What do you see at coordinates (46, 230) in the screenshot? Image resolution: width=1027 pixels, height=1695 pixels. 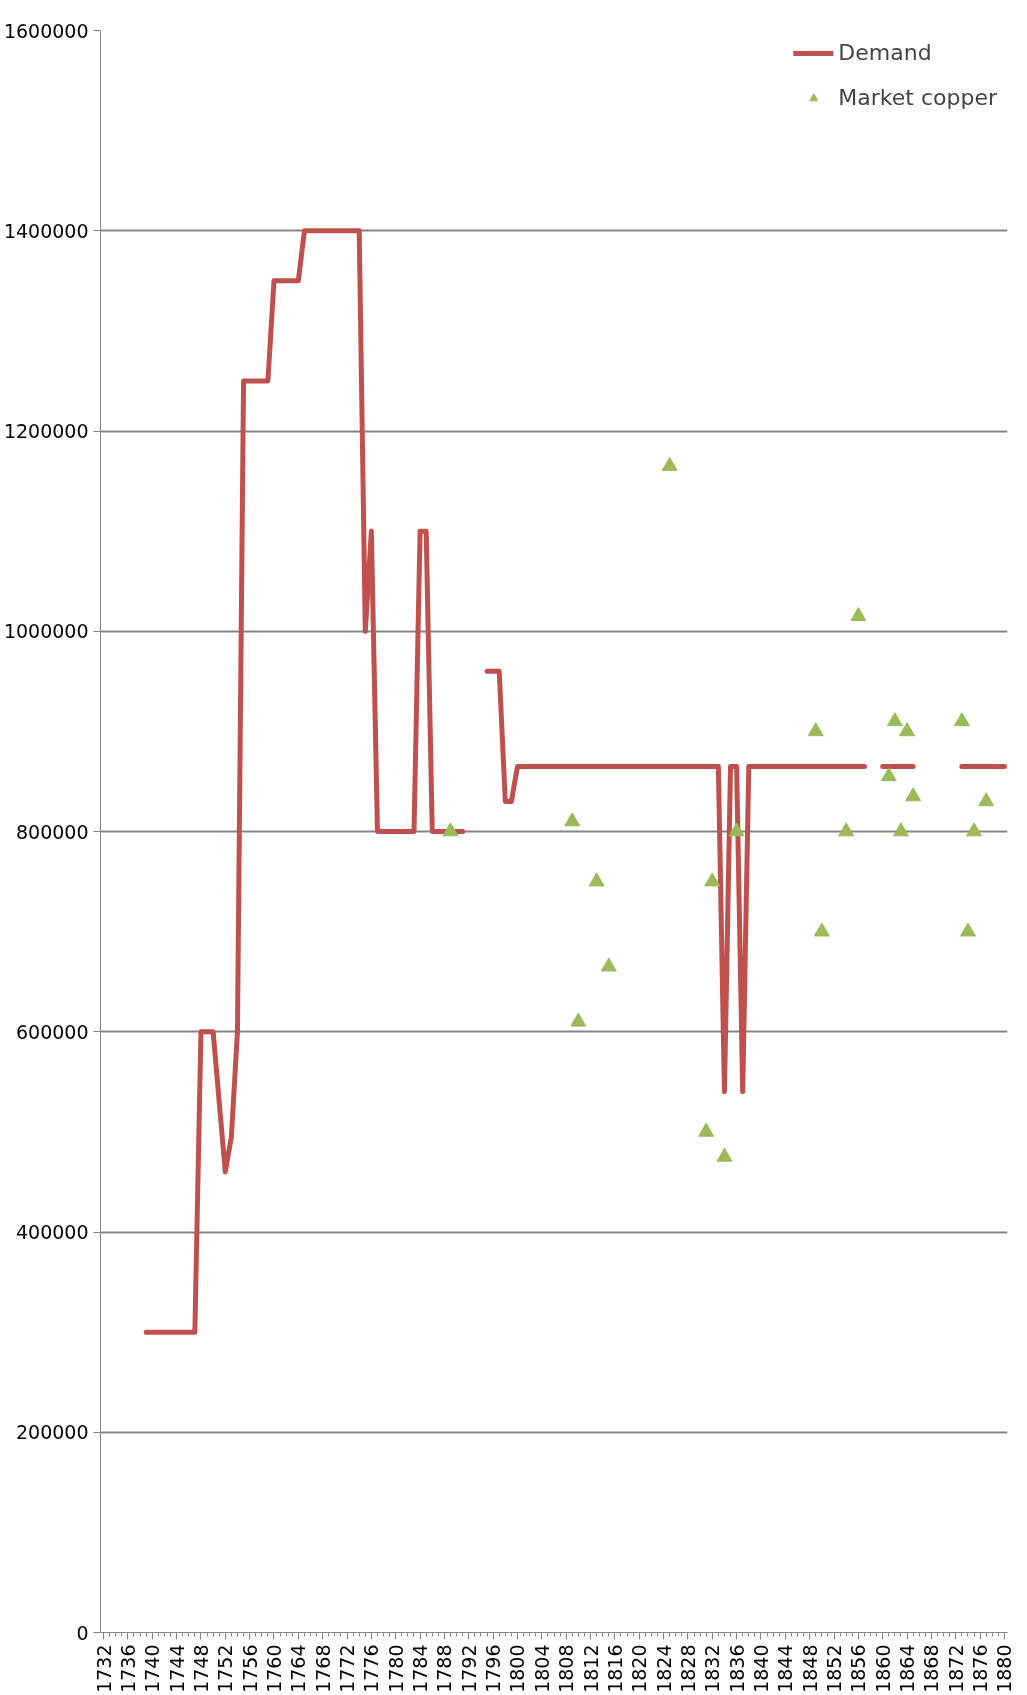 I see `y-tick-label: 1400000` at bounding box center [46, 230].